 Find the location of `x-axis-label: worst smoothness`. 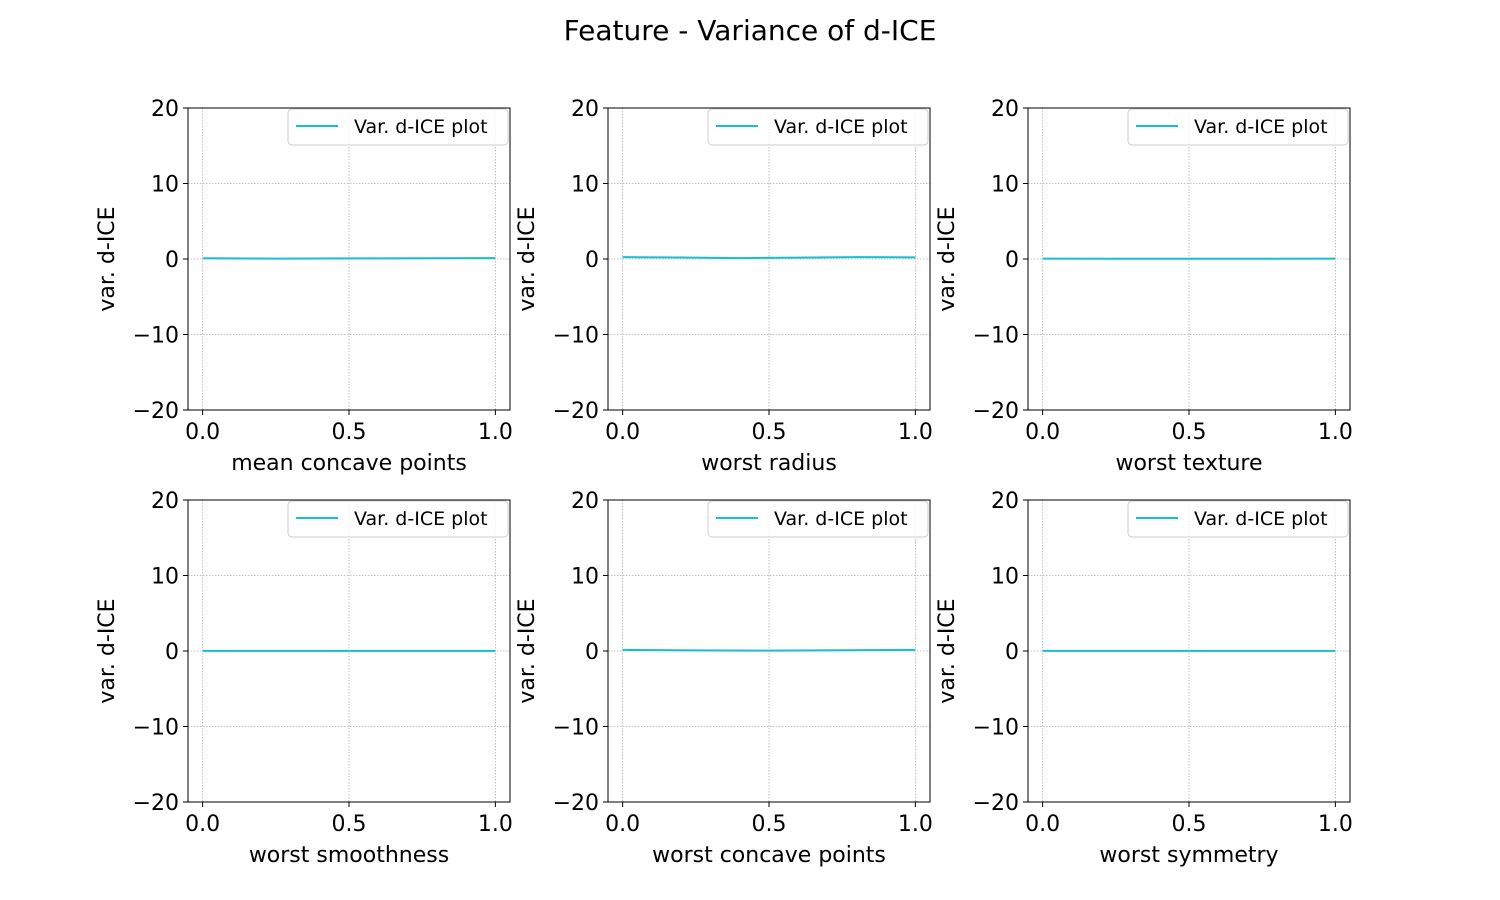

x-axis-label: worst smoothness is located at coordinates (349, 855).